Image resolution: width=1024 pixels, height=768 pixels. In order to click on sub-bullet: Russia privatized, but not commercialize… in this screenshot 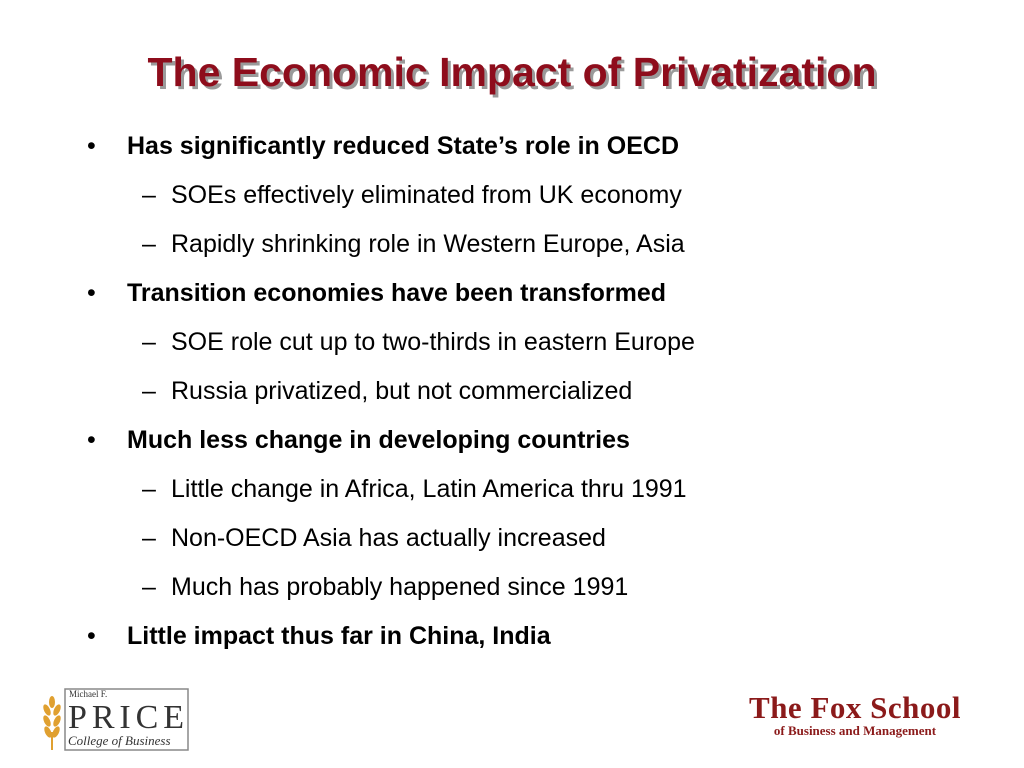, I will do `click(512, 391)`.